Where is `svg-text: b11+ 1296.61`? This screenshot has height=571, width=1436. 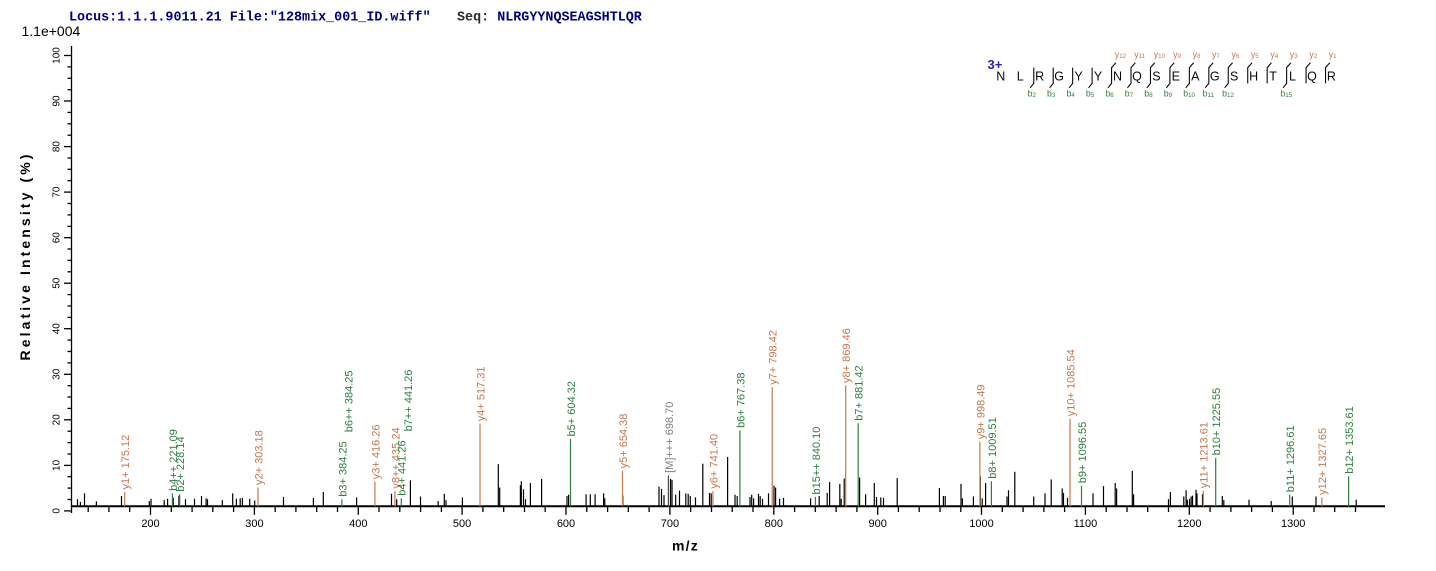 svg-text: b11+ 1296.61 is located at coordinates (1291, 458).